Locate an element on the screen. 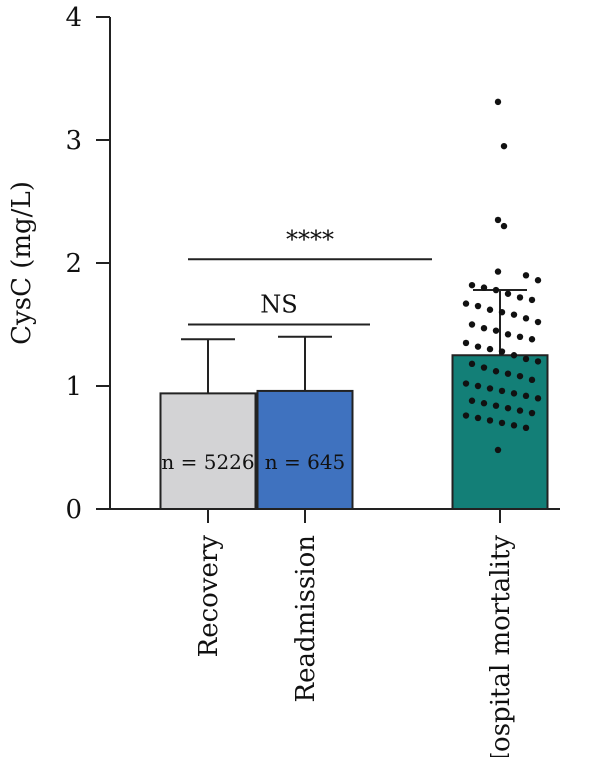 The width and height of the screenshot is (600, 757). y-axis-title: CysC (mg/L) is located at coordinates (22, 263).